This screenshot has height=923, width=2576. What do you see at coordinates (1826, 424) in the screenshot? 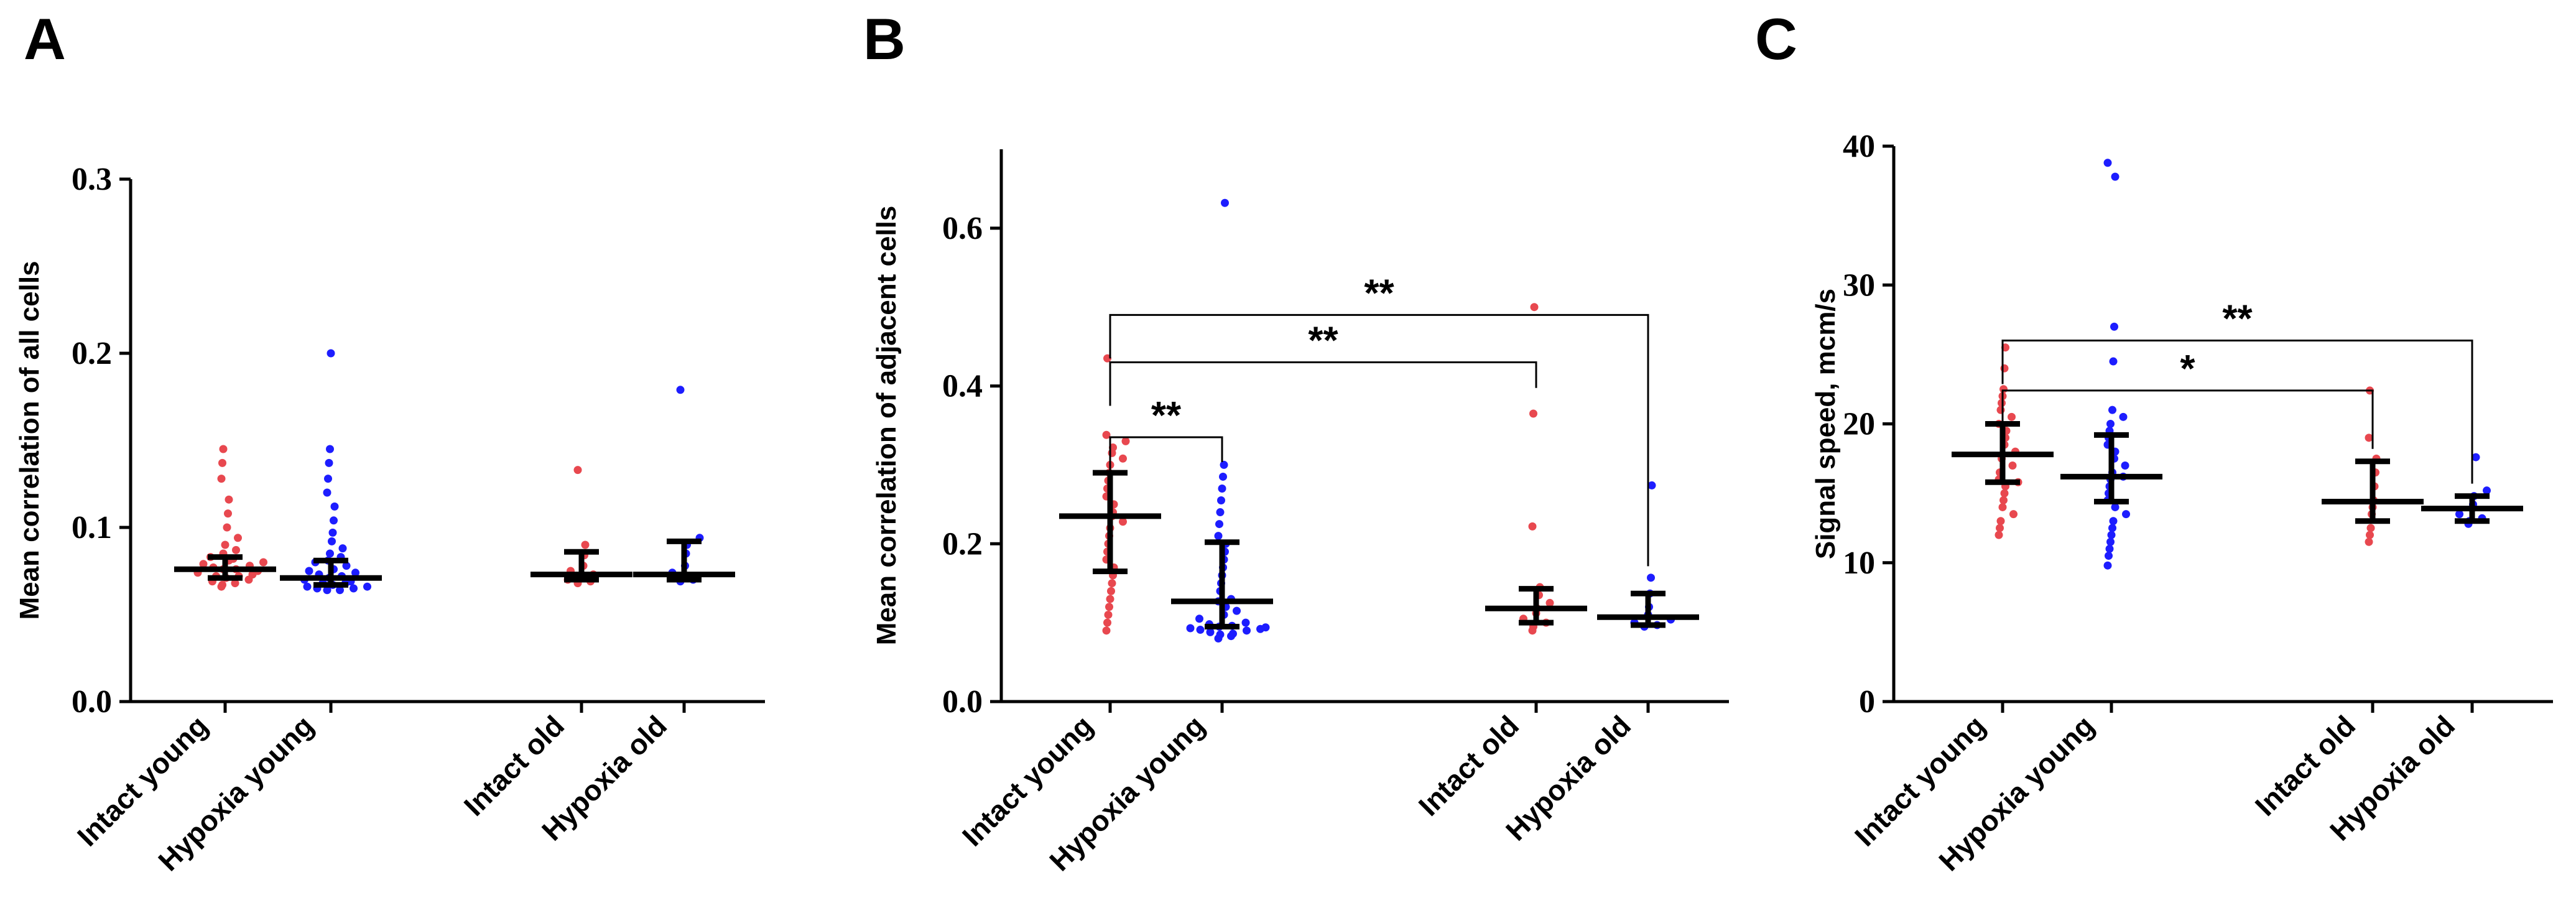
I see `y-axis-title: Signal speed, mcm/s` at bounding box center [1826, 424].